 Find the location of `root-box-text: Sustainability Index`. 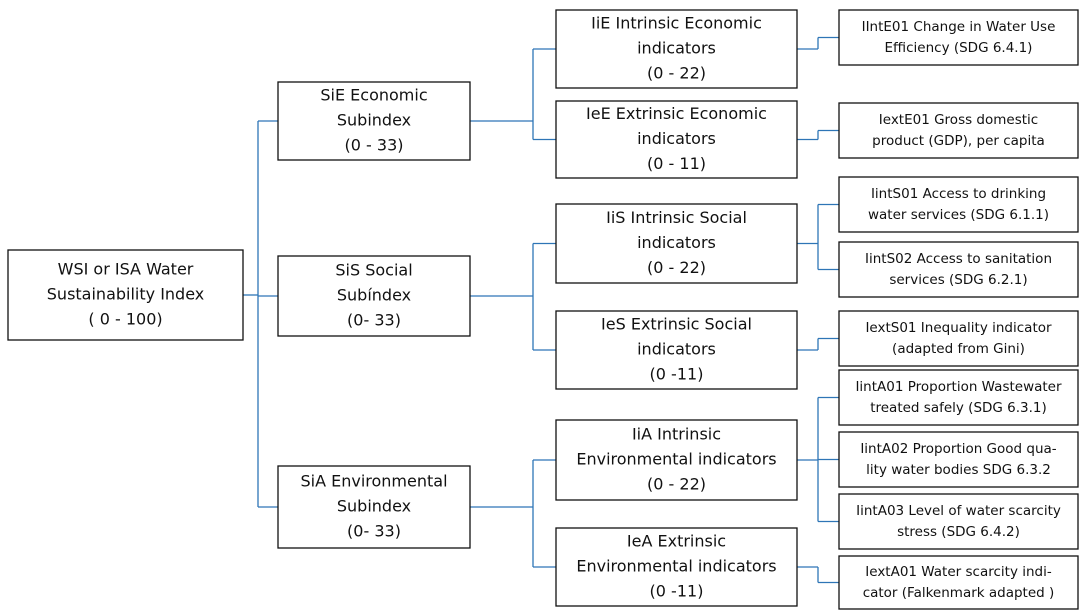

root-box-text: Sustainability Index is located at coordinates (125, 294).